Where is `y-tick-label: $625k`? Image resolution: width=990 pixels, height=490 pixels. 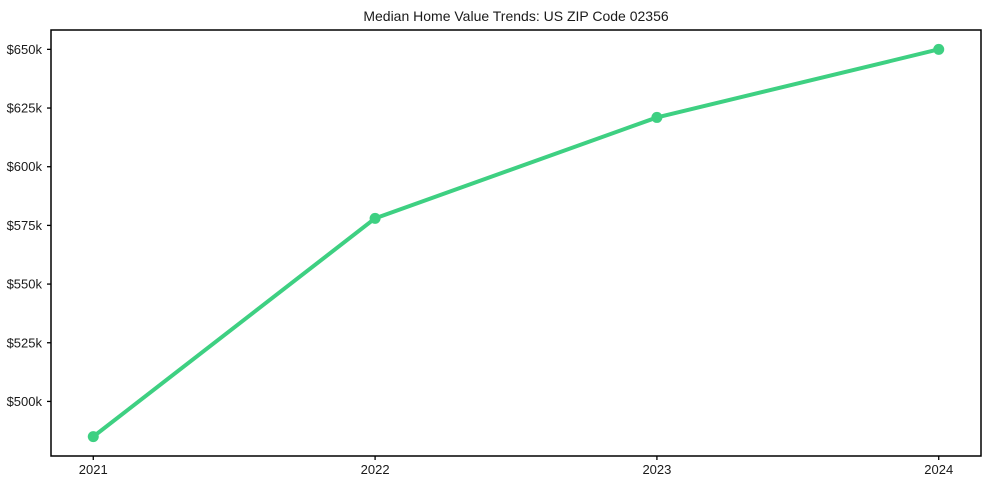
y-tick-label: $625k is located at coordinates (25, 108).